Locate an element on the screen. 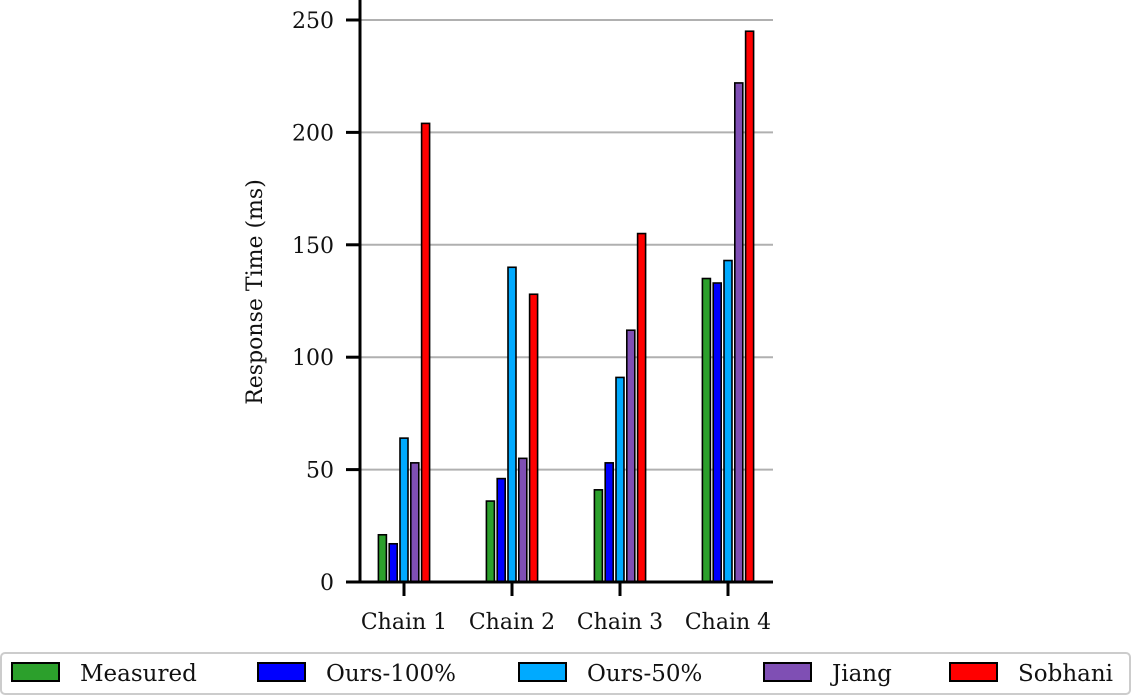  bar-ours-50--1 is located at coordinates (404, 510).